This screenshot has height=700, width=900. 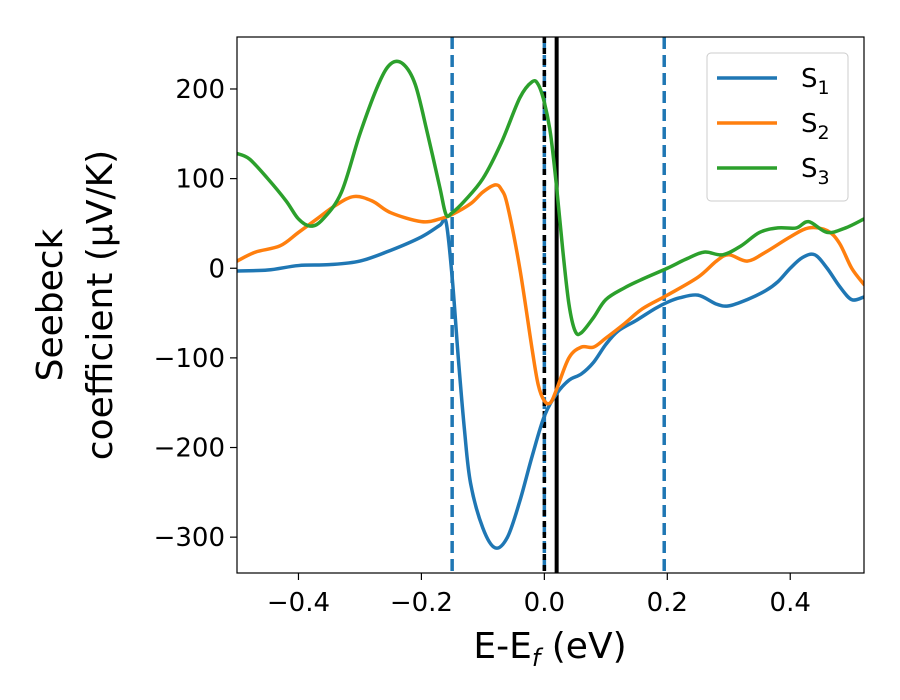 What do you see at coordinates (216, 269) in the screenshot?
I see `y-tick-label: 0` at bounding box center [216, 269].